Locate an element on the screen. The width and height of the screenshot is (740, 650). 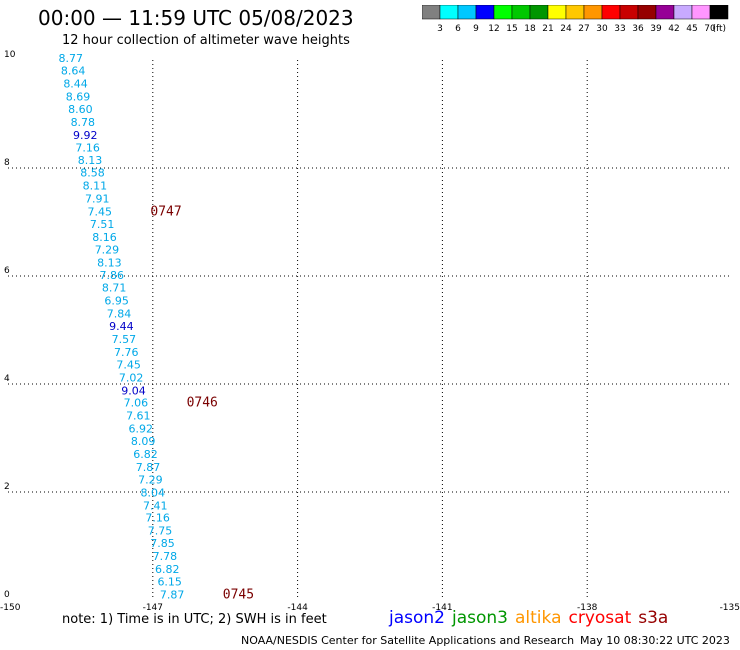
colorbar-label: 15 is located at coordinates (511, 29).